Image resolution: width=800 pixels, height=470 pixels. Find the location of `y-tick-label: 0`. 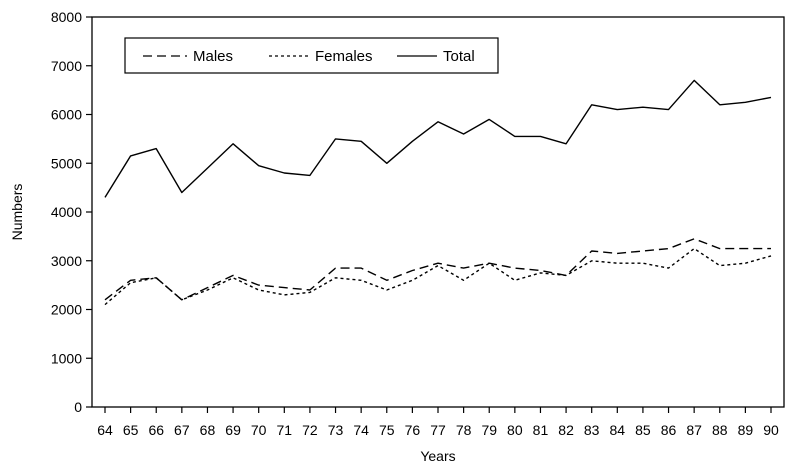

y-tick-label: 0 is located at coordinates (78, 407).